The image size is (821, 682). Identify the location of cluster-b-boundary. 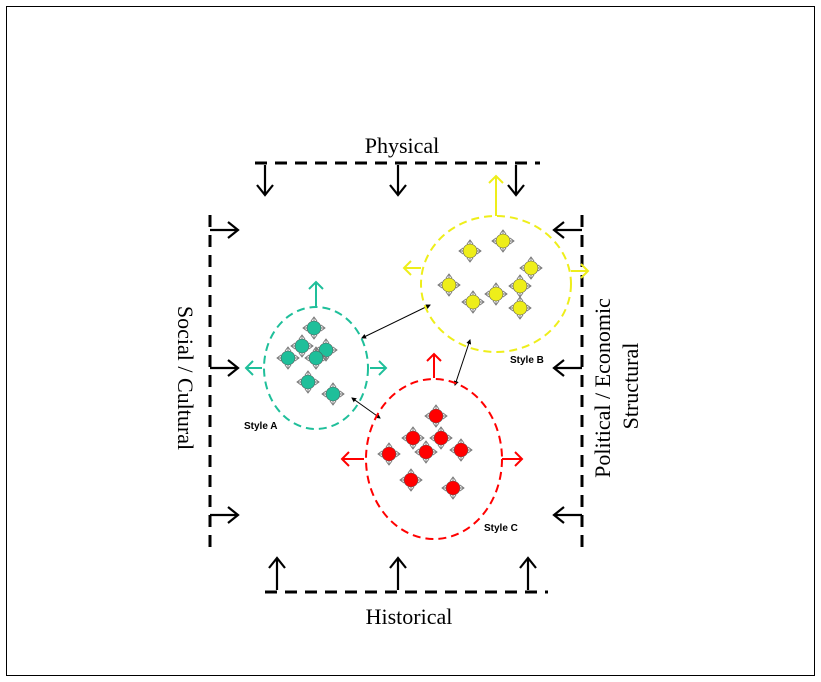
(496, 284).